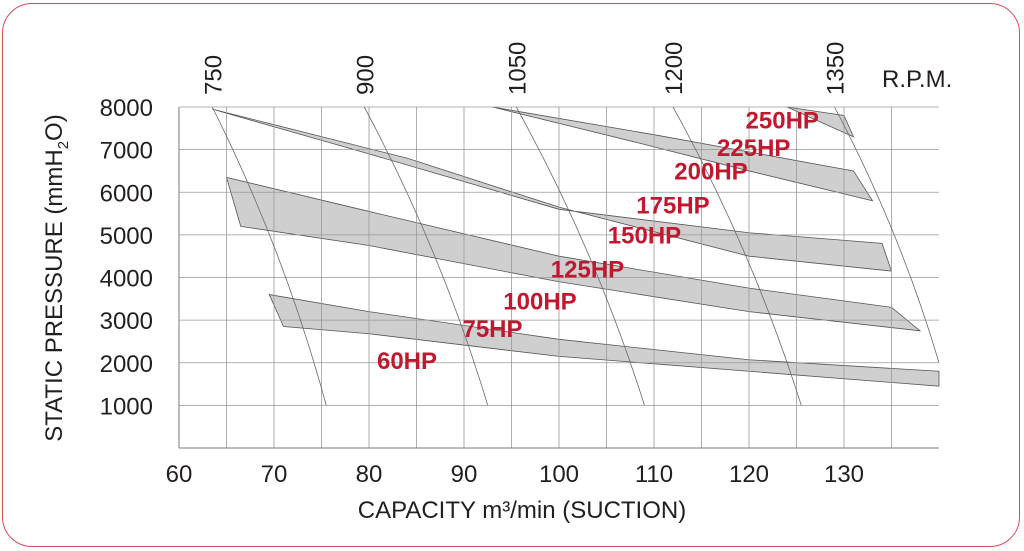 The width and height of the screenshot is (1024, 551). I want to click on rpm-tick-label: 1050, so click(517, 68).